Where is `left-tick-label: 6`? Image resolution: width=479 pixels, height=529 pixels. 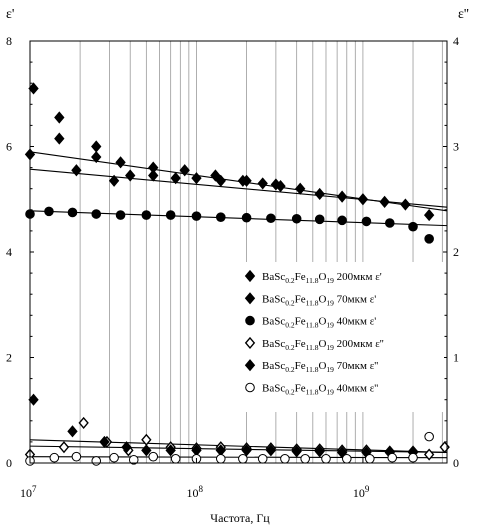
left-tick-label: 6 is located at coordinates (9, 147).